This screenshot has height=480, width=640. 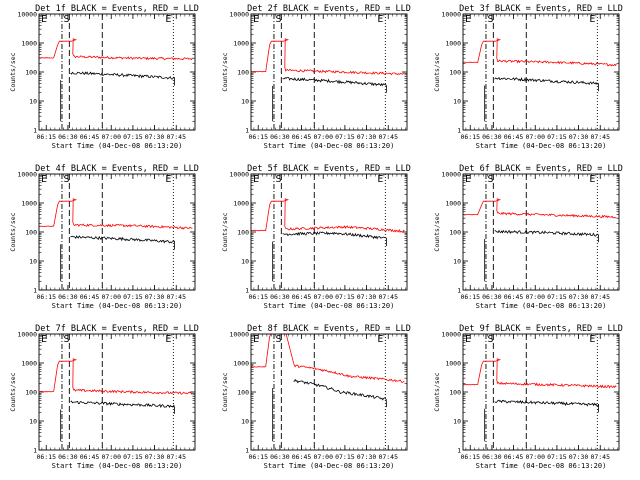 I want to click on panel-title: Det 8f BLACK = Events, RED = LLD, so click(x=329, y=329).